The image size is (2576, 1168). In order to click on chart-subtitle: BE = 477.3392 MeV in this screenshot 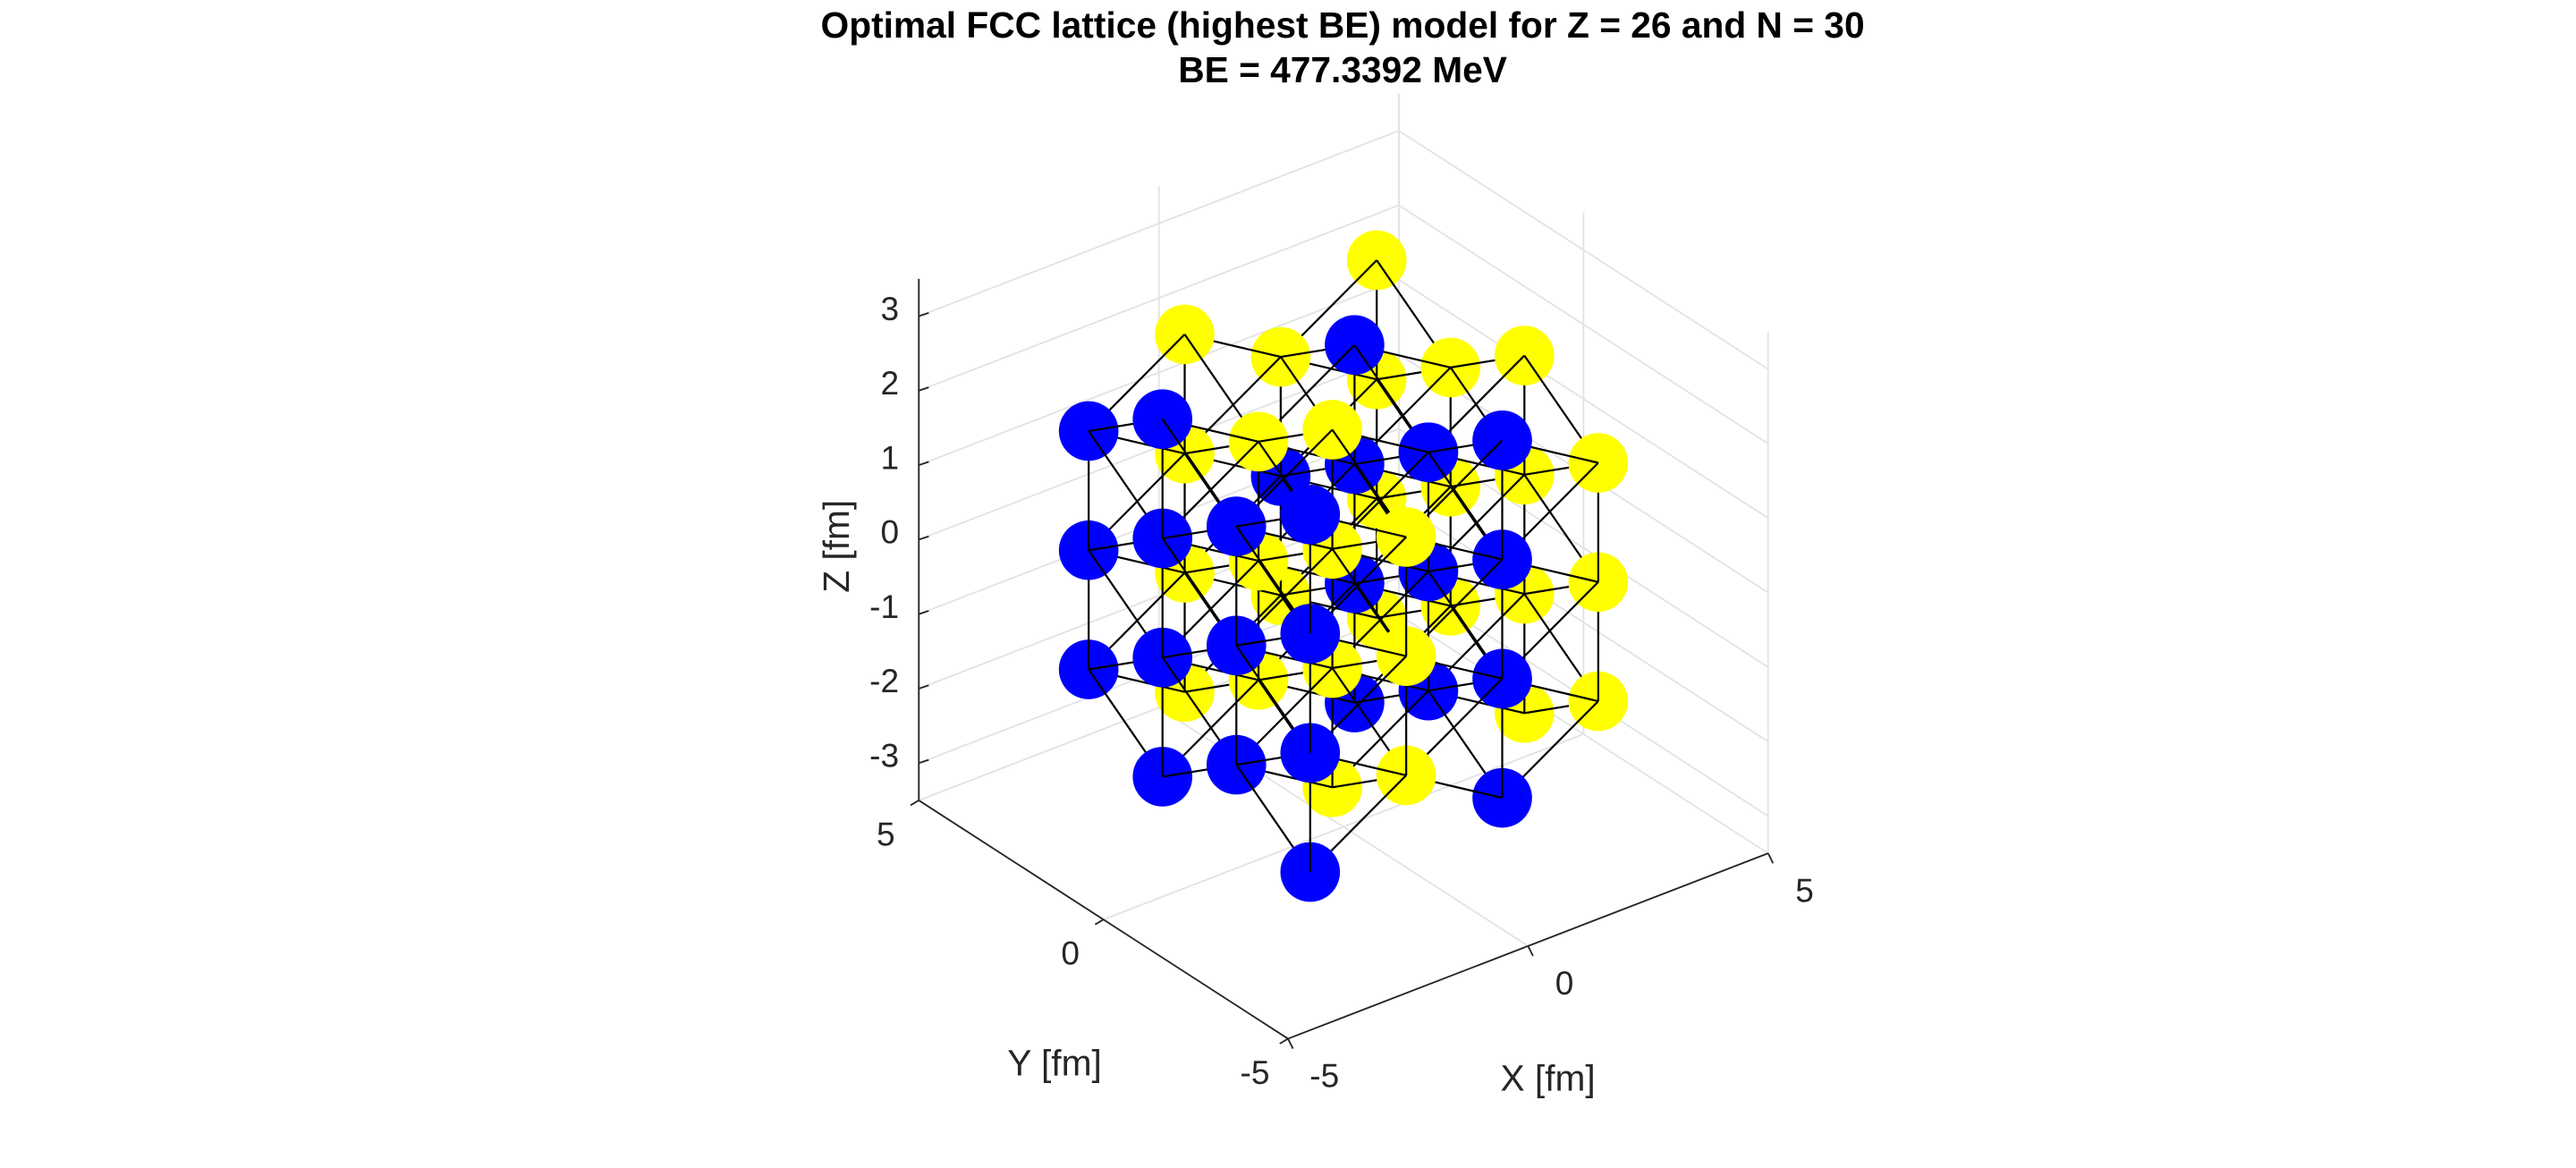, I will do `click(1342, 69)`.